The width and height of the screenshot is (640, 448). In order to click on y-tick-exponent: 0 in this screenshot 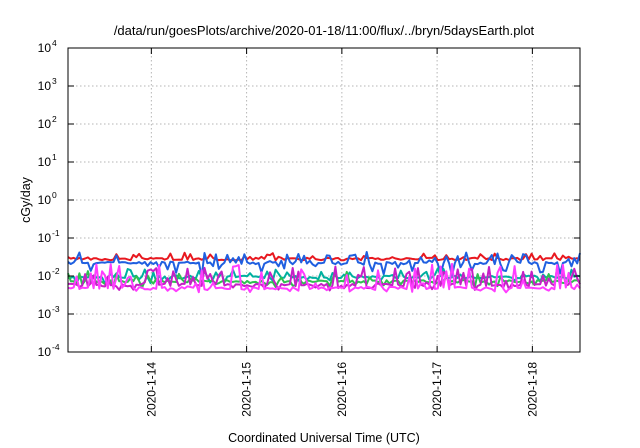, I will do `click(54, 195)`.